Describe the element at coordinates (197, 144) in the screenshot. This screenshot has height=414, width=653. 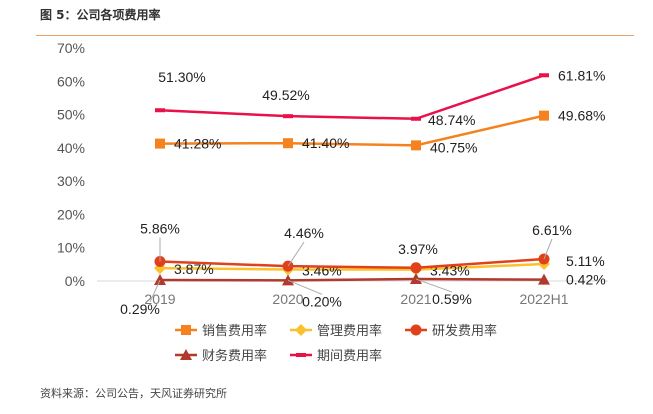
I see `data-label: 41.28%` at that location.